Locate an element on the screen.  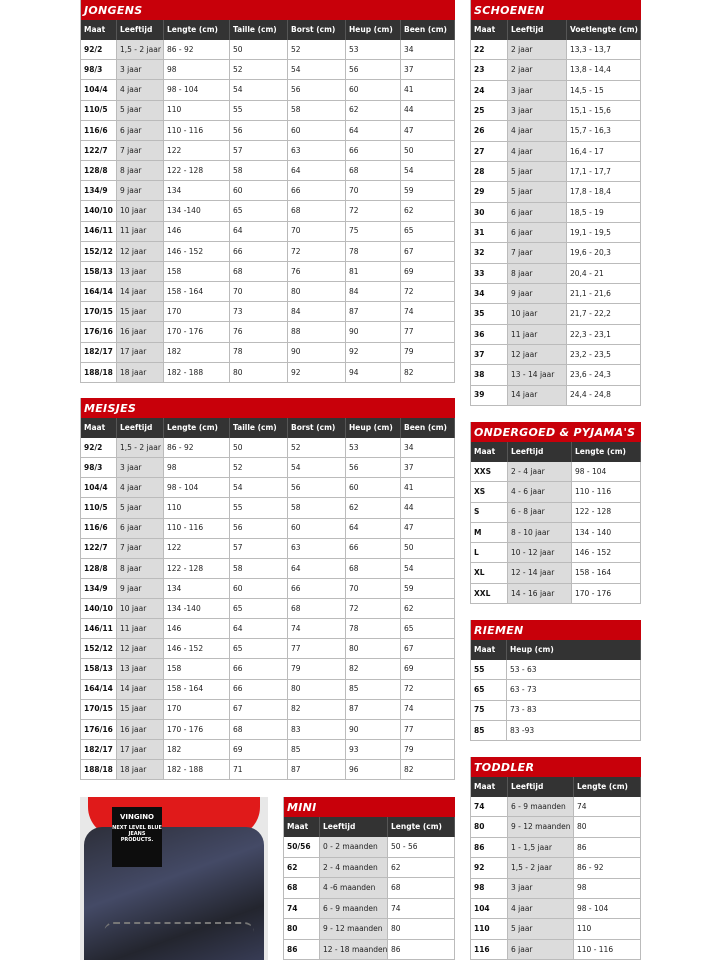
table-cell: 8 jaar is located at coordinates (537, 273).